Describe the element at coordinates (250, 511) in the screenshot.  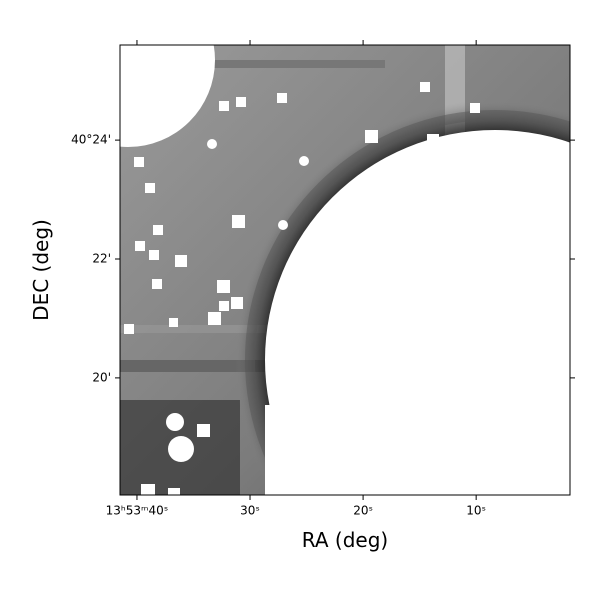
I see `x-tick-label: 30ˢ` at that location.